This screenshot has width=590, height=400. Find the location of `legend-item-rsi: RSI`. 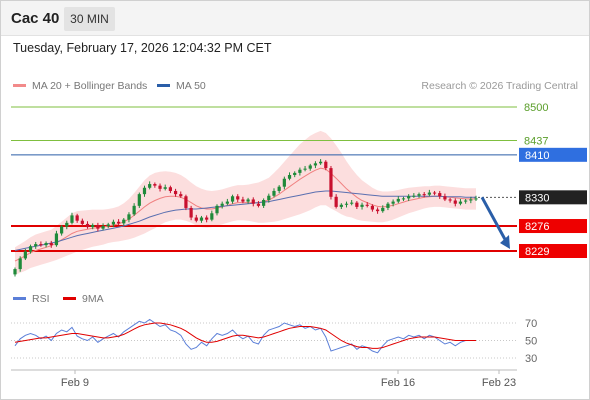

legend-item-rsi: RSI is located at coordinates (31, 299).